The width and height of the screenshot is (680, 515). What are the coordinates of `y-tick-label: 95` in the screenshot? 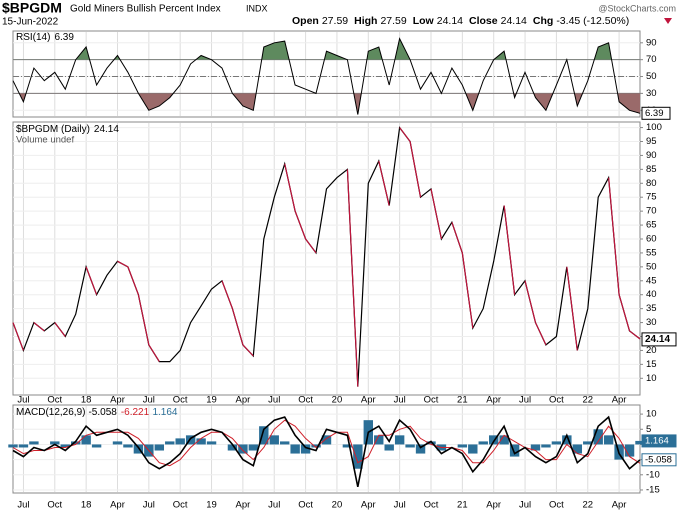 It's located at (651, 141).